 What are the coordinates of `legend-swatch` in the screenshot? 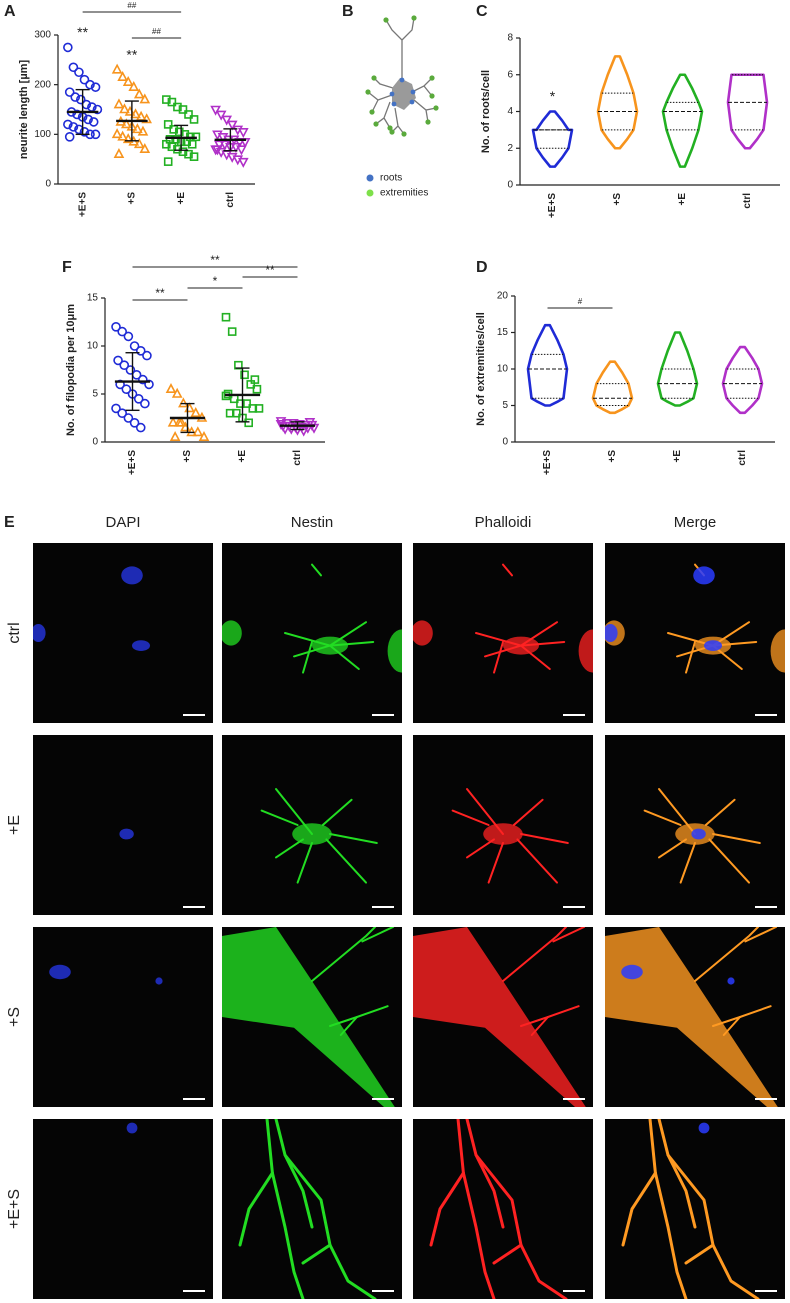 It's located at (370, 178).